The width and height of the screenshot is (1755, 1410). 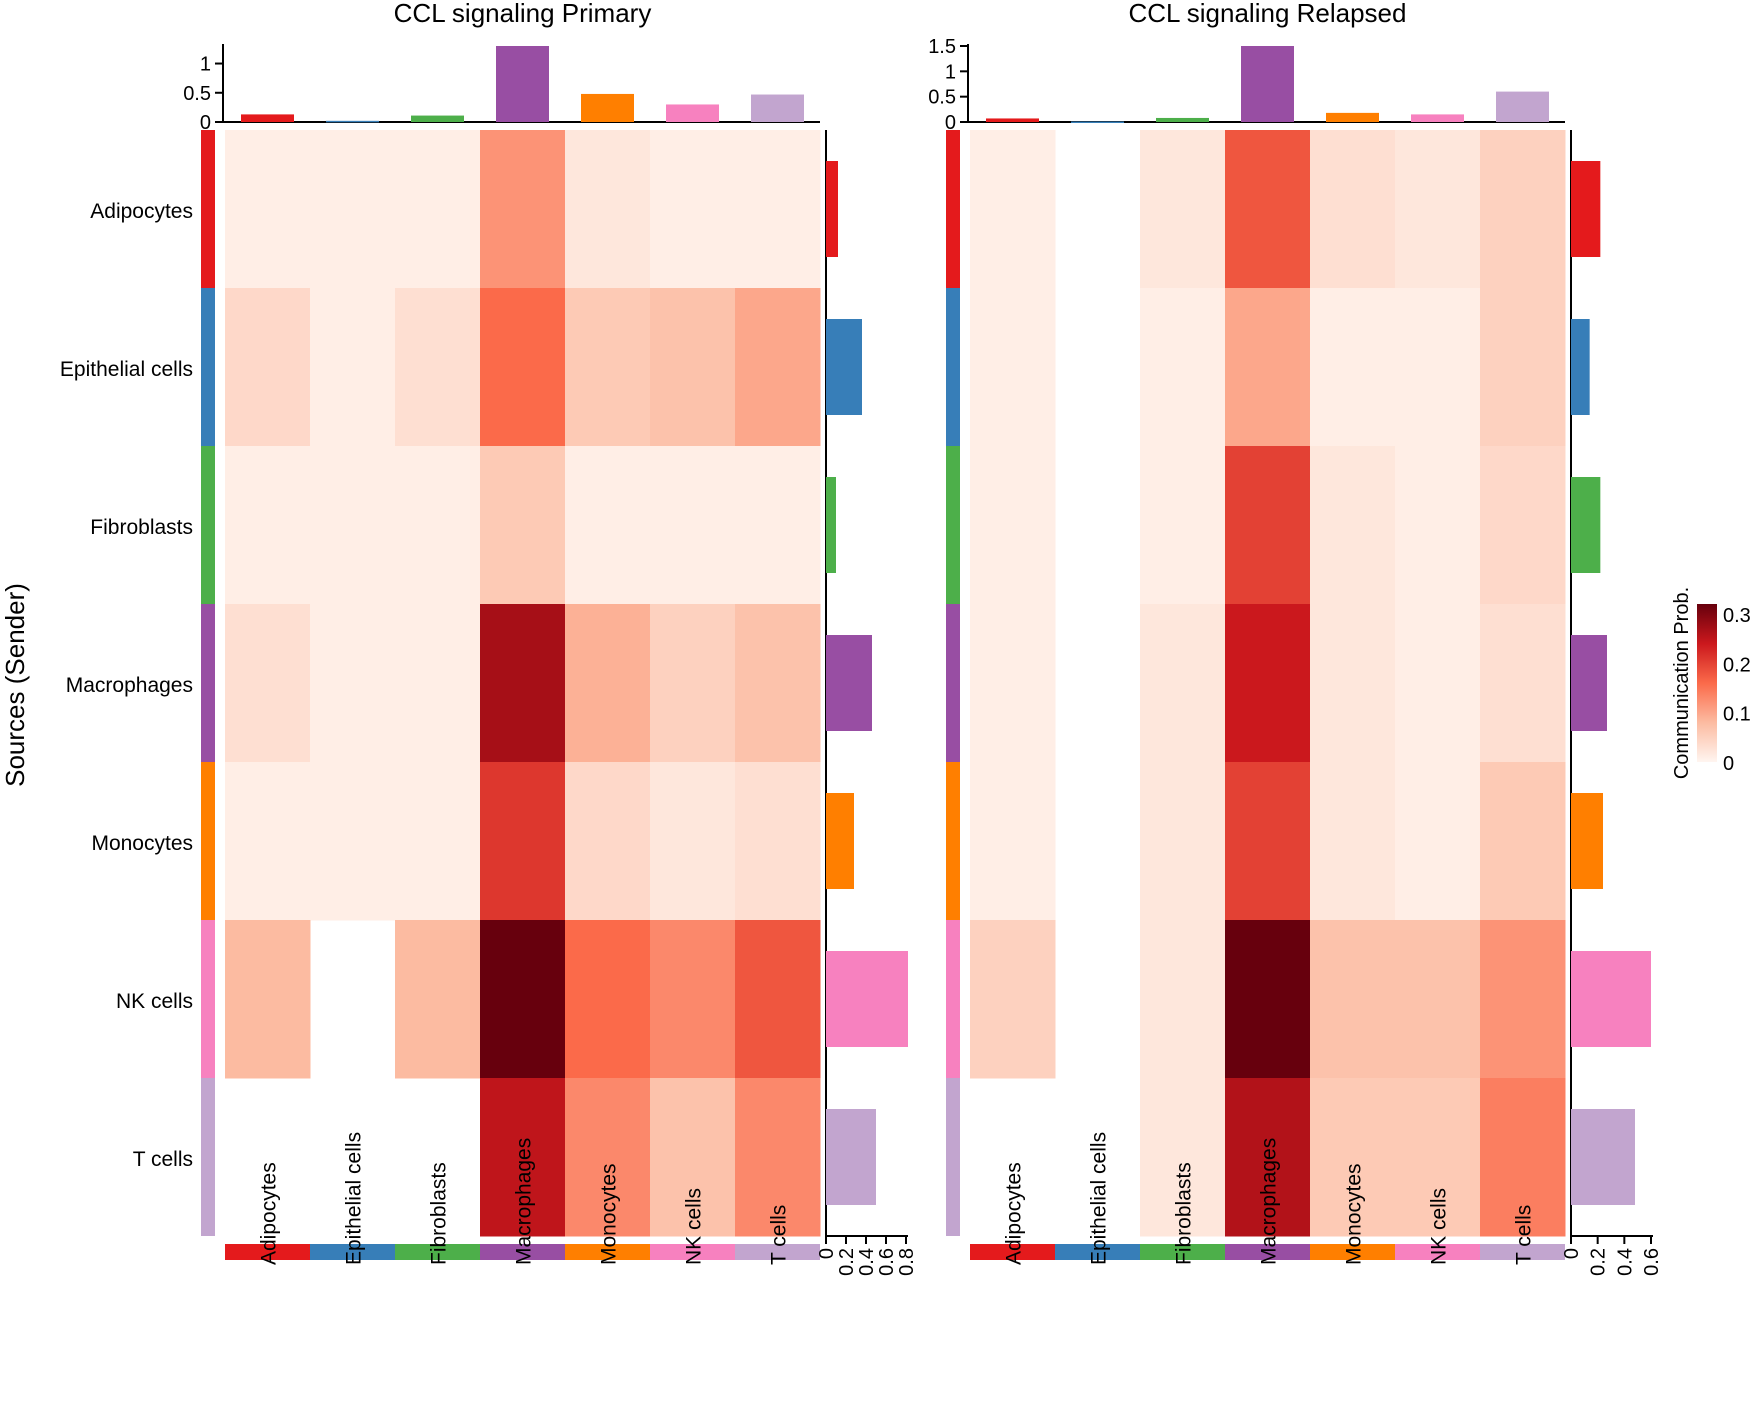 I want to click on panel-1-cell-nk-cells-to-adipocytes, so click(x=268, y=999).